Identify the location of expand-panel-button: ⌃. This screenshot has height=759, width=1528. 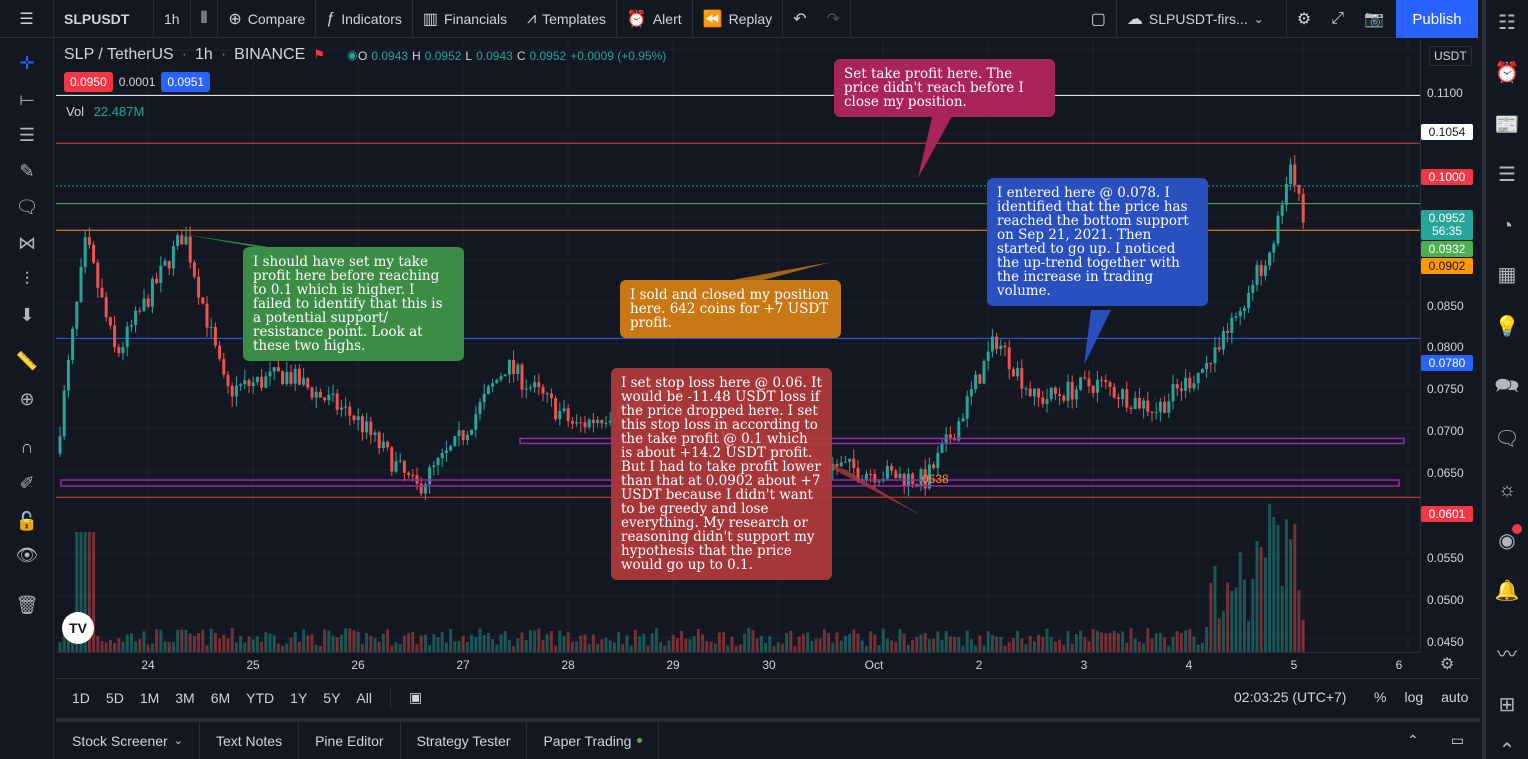
(1413, 740).